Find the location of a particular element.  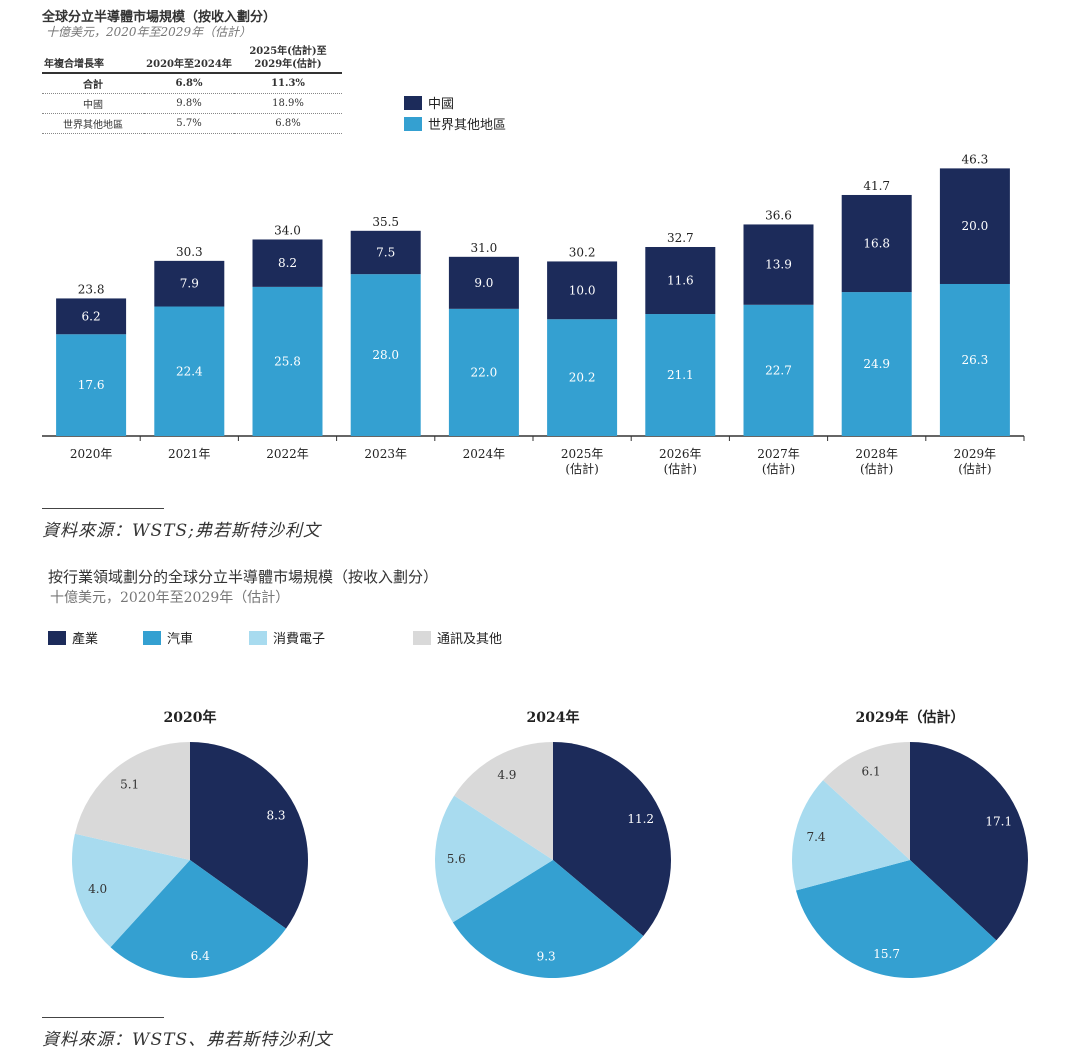

chart1-title: 全球分立半導體市場規模（按收入劃分） is located at coordinates (159, 17).